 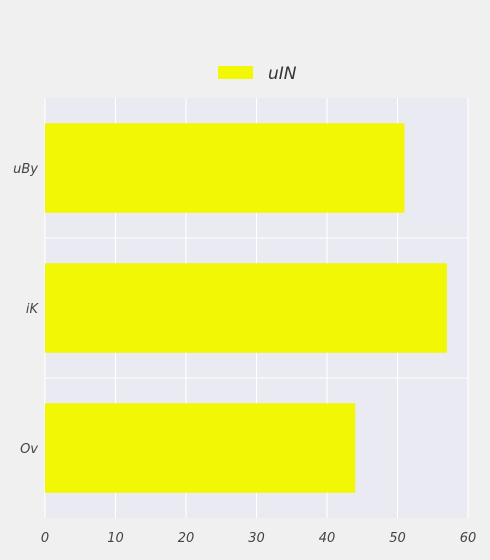 I want to click on bar-iK, so click(x=246, y=308).